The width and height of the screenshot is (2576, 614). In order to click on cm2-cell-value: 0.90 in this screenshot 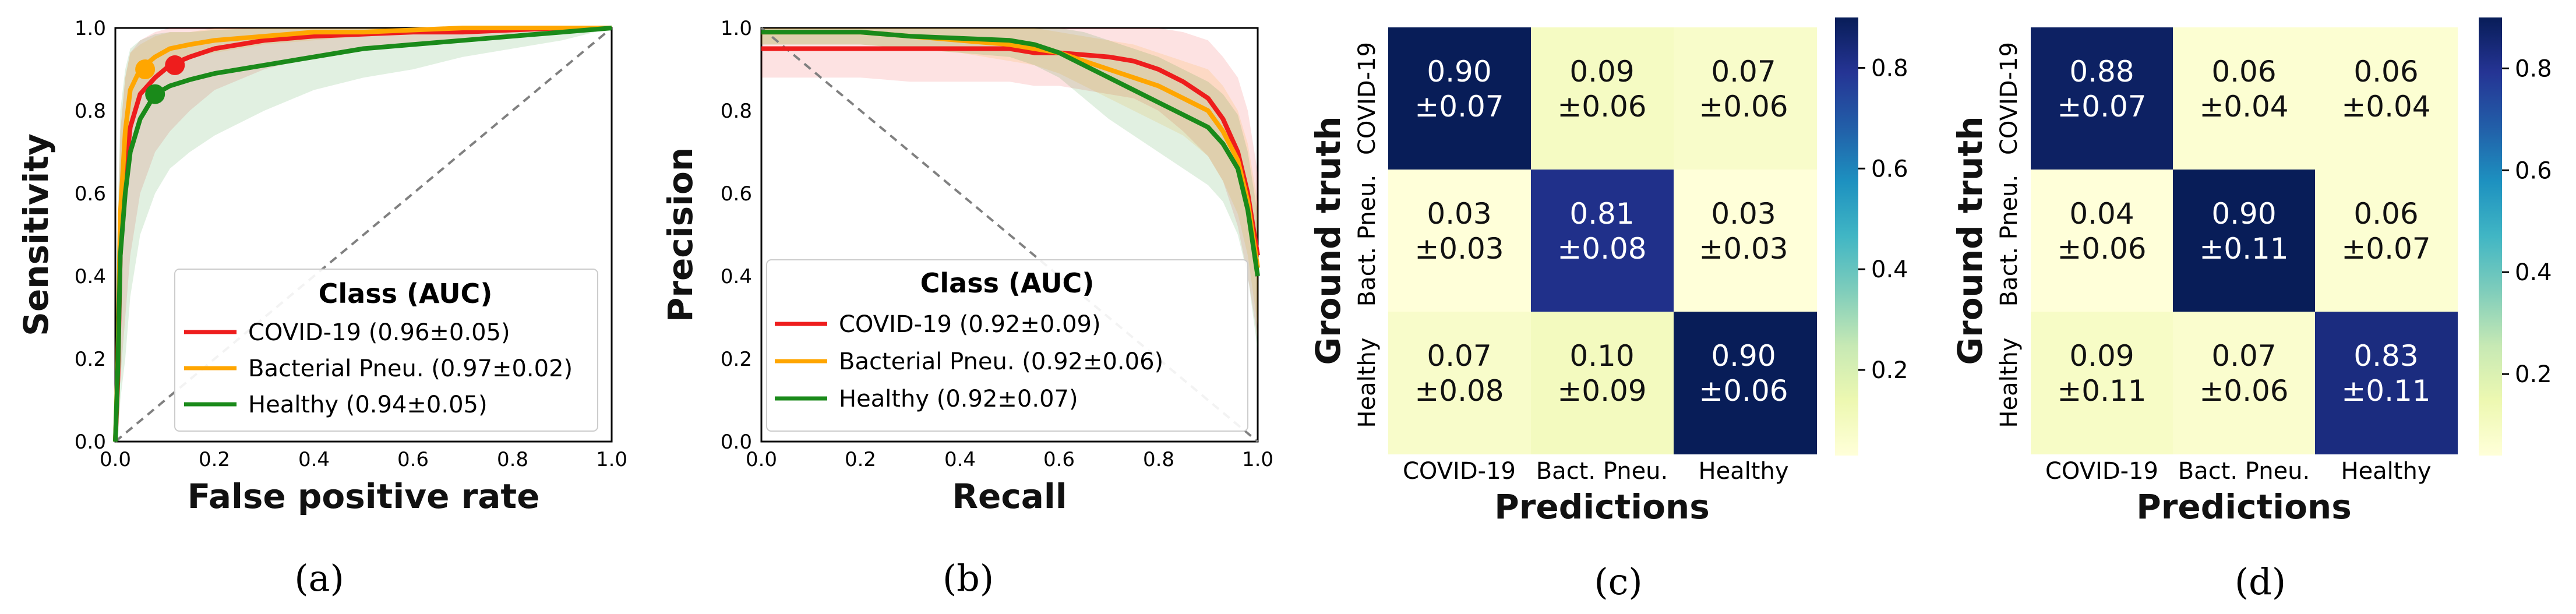, I will do `click(2243, 214)`.